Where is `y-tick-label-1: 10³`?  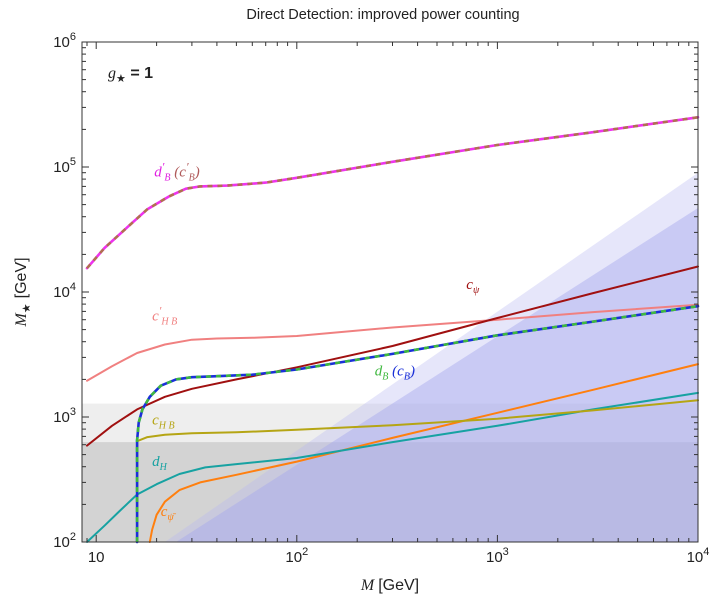
y-tick-label-1: 10³ is located at coordinates (64, 416).